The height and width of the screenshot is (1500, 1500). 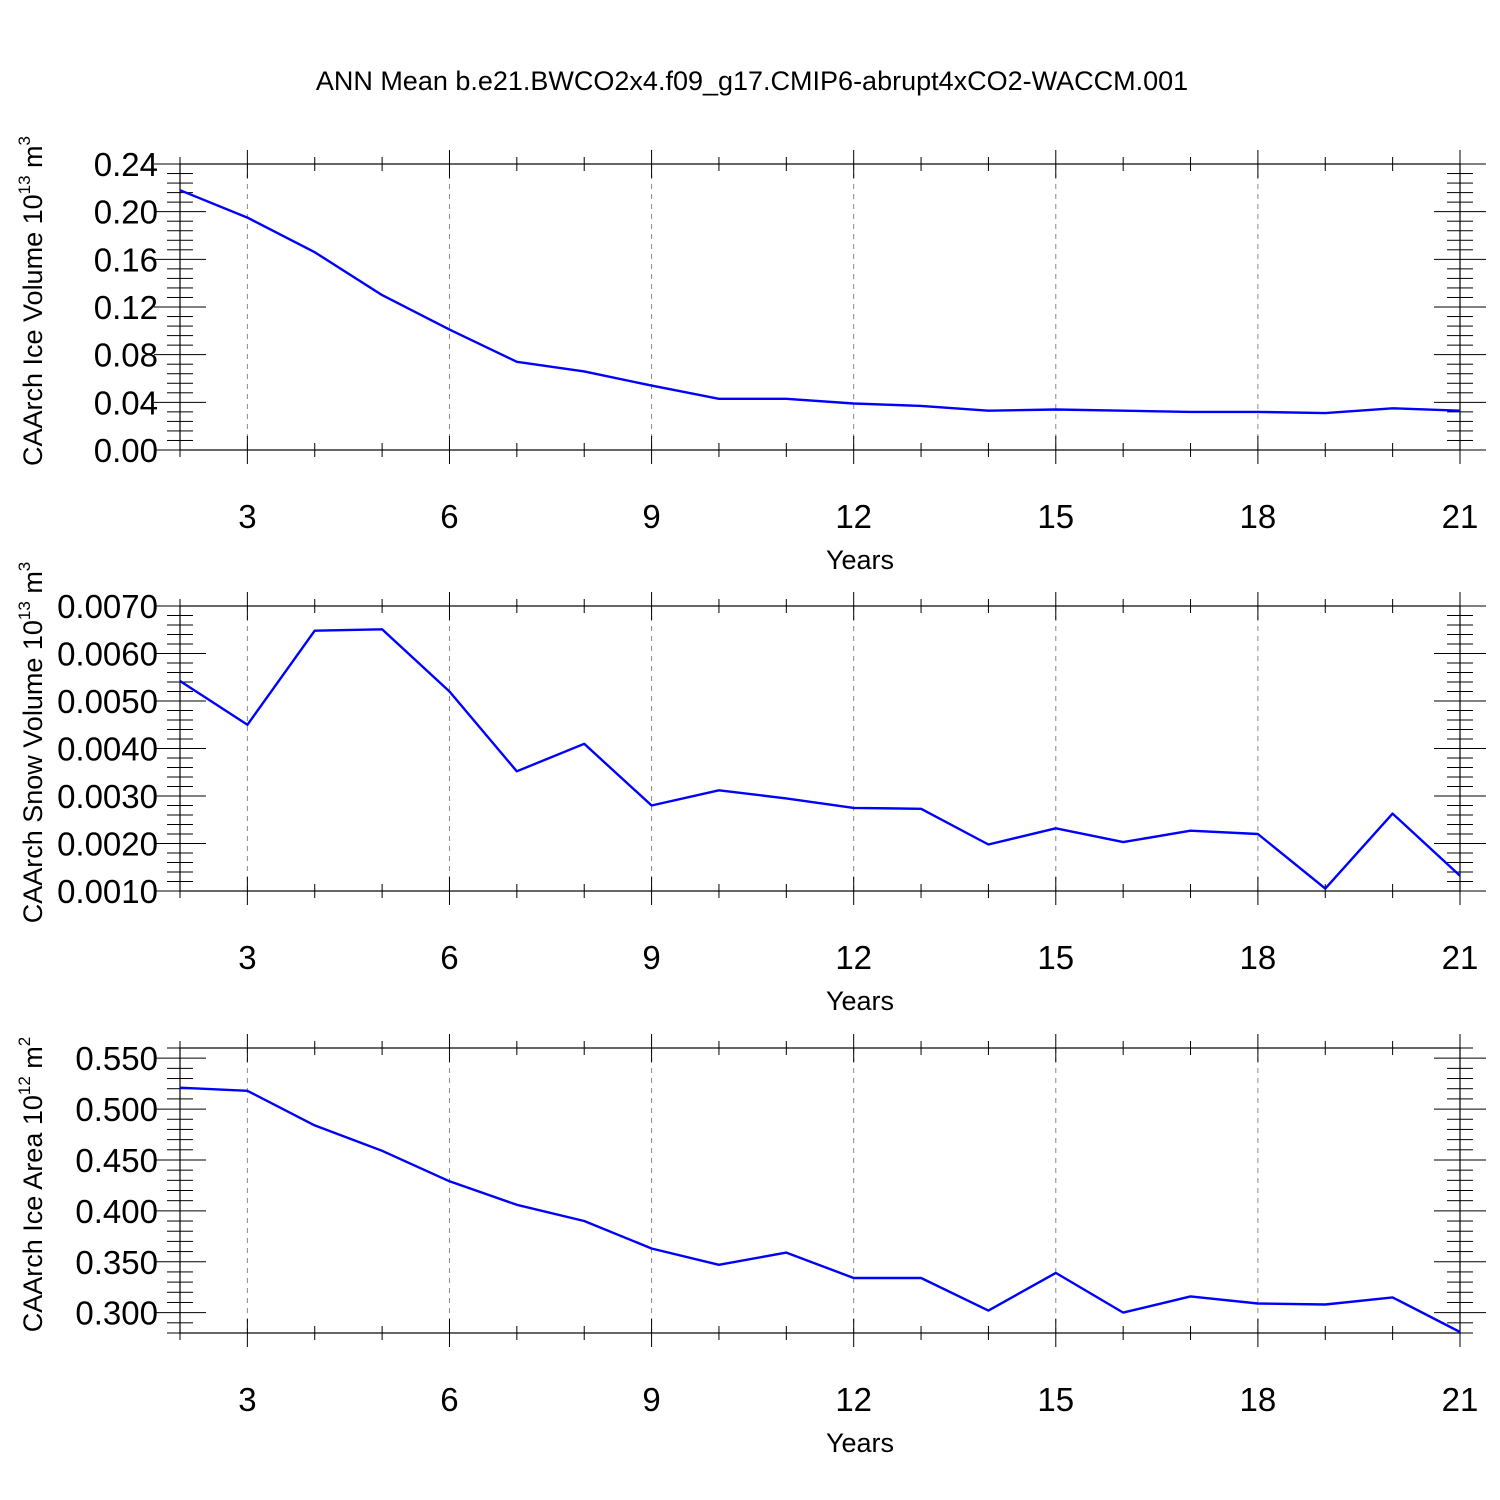 I want to click on y-tick-label: 0.0020, so click(x=107, y=844).